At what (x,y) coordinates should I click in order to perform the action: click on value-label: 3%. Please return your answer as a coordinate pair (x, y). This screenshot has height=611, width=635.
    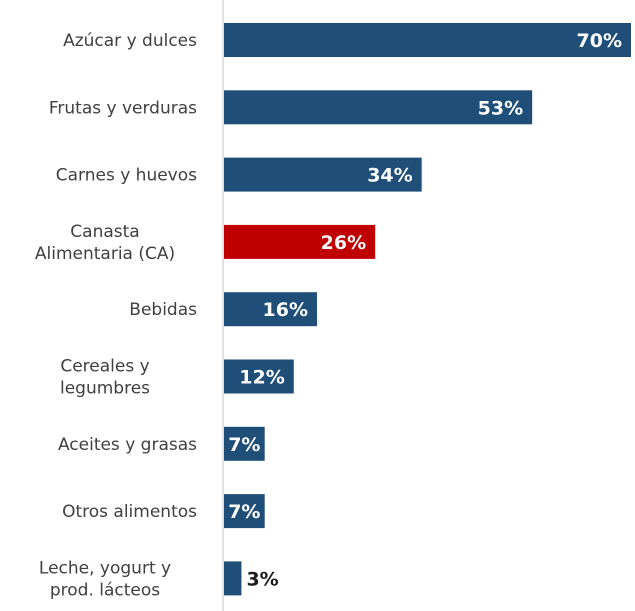
    Looking at the image, I should click on (262, 579).